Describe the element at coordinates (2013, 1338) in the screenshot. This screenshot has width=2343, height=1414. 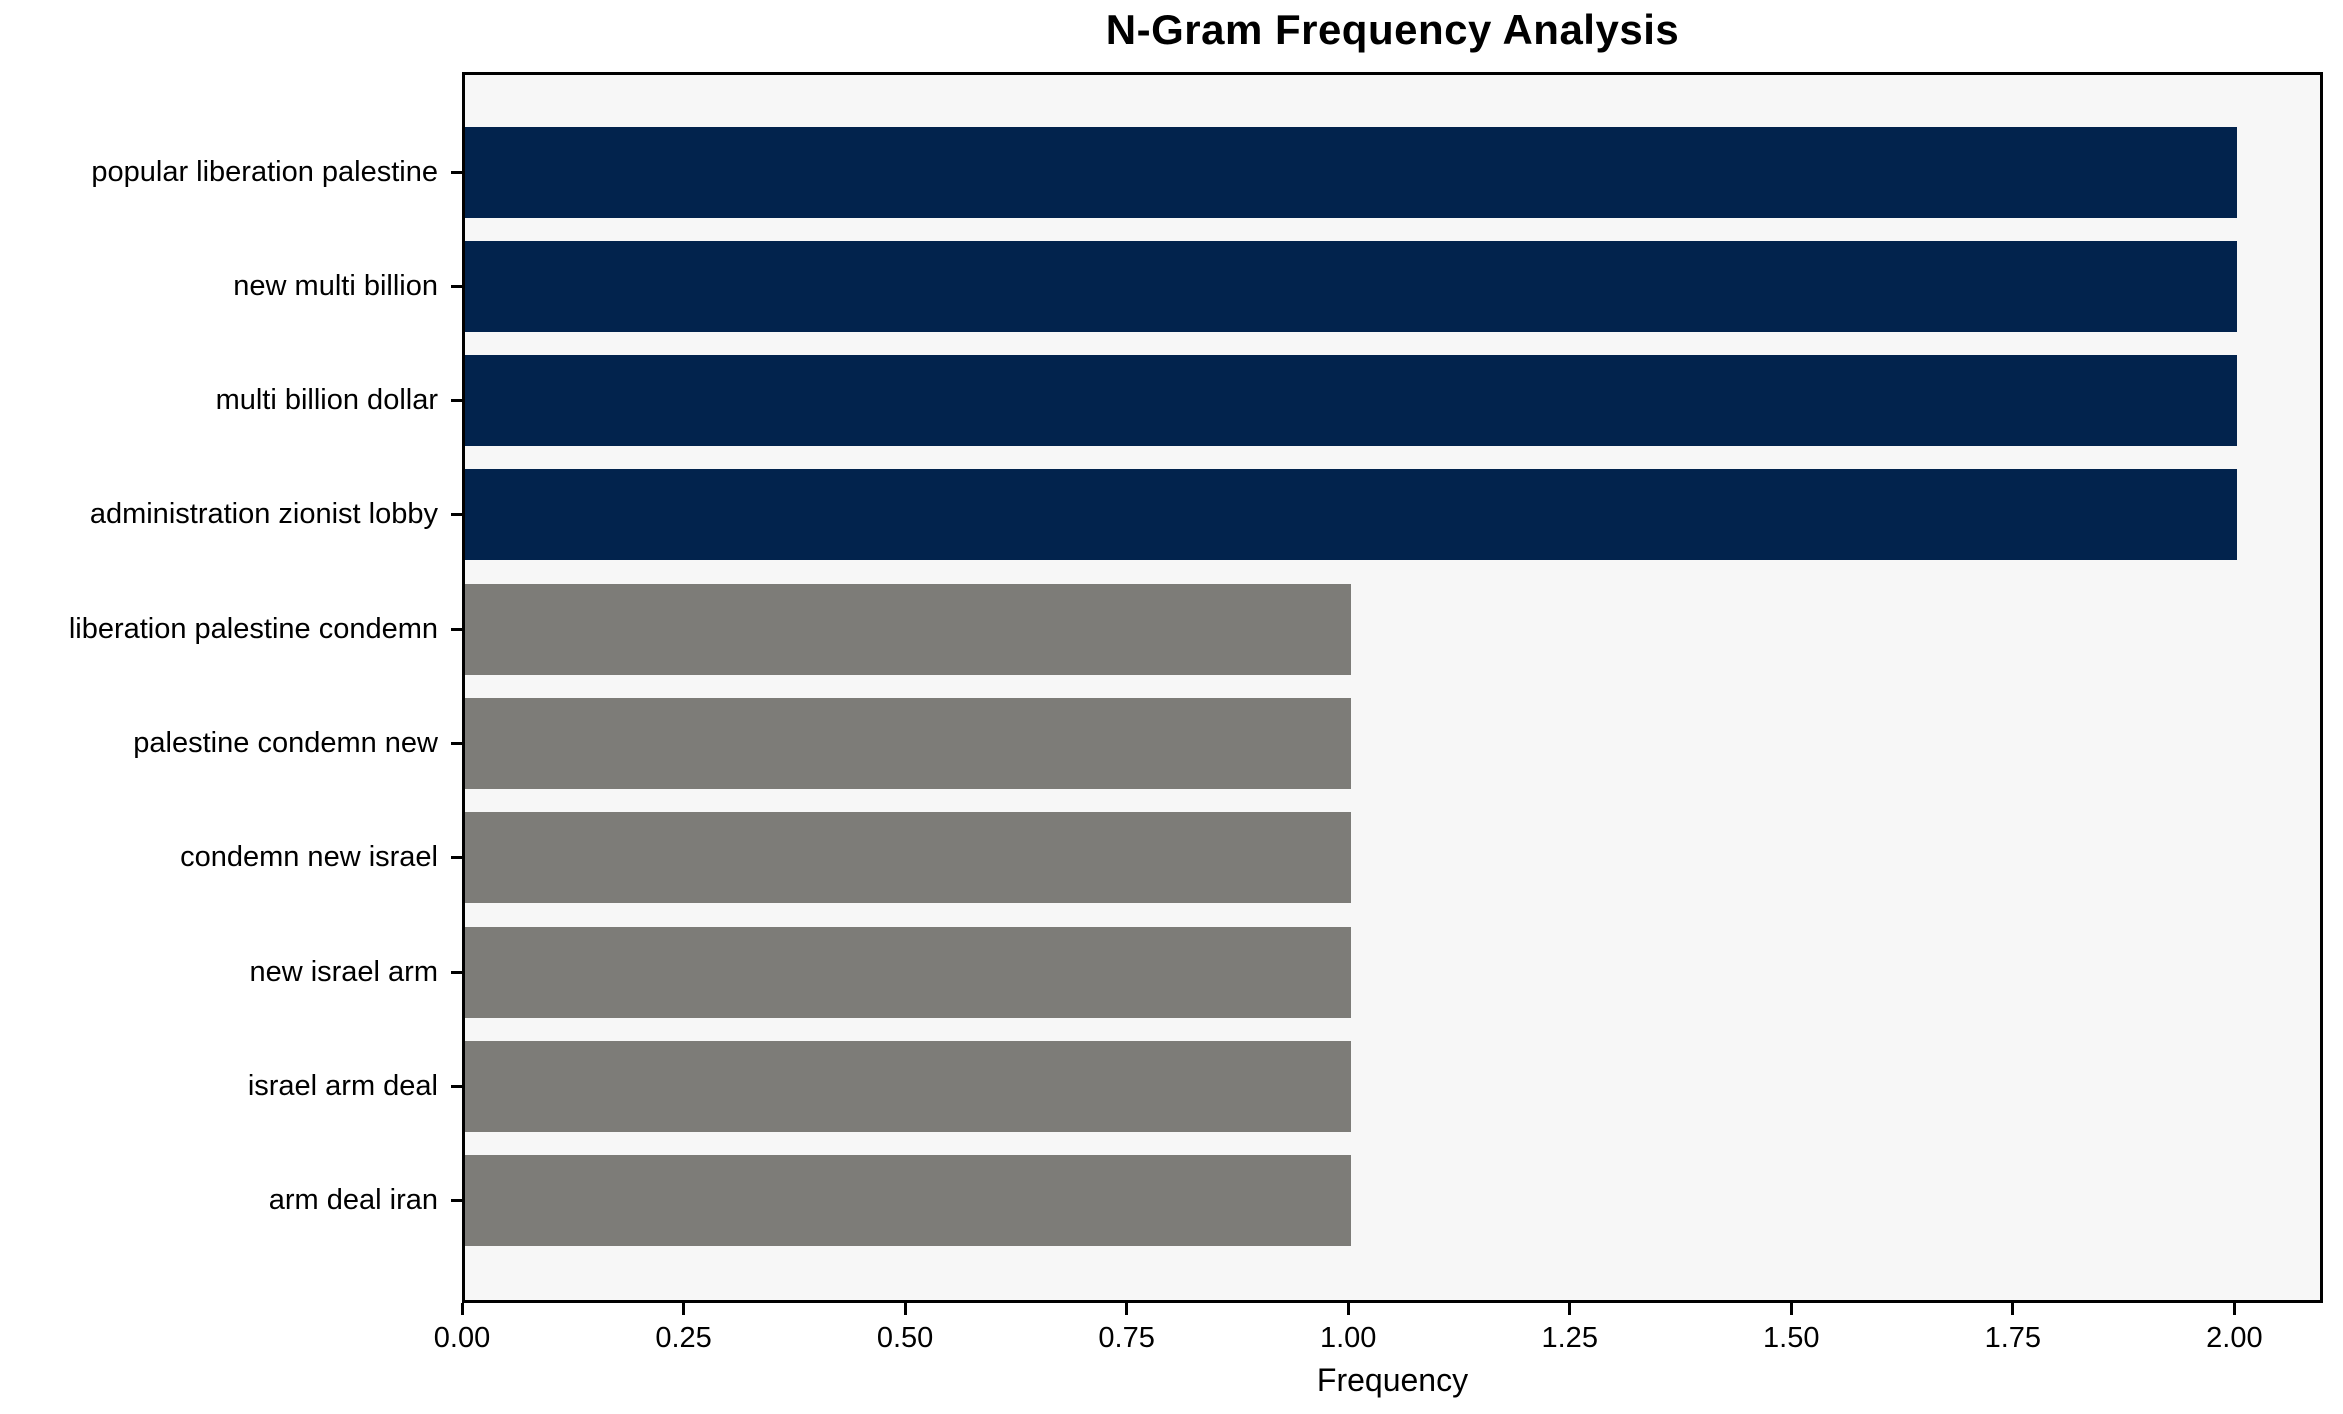
I see `x-tick-label: 1.75` at that location.